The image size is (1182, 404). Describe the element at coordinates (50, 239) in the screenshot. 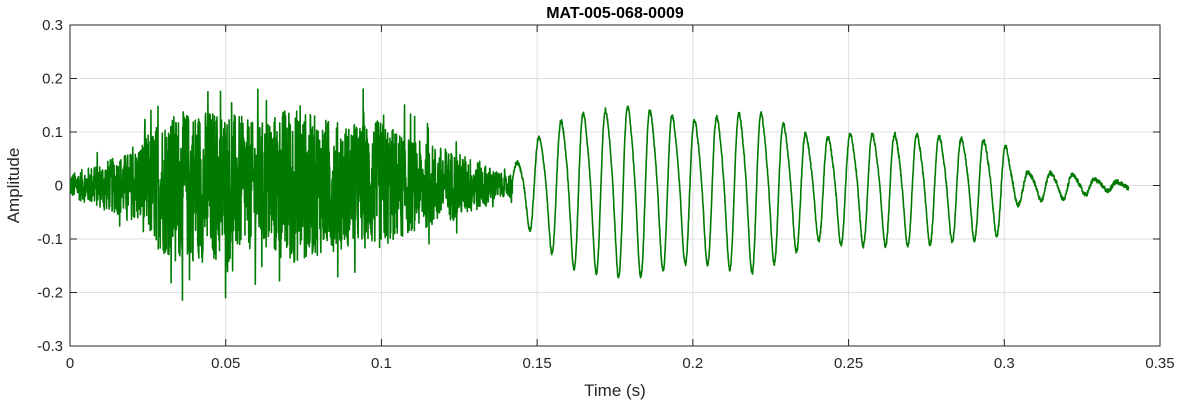

I see `y-tick-label: -0.1` at that location.